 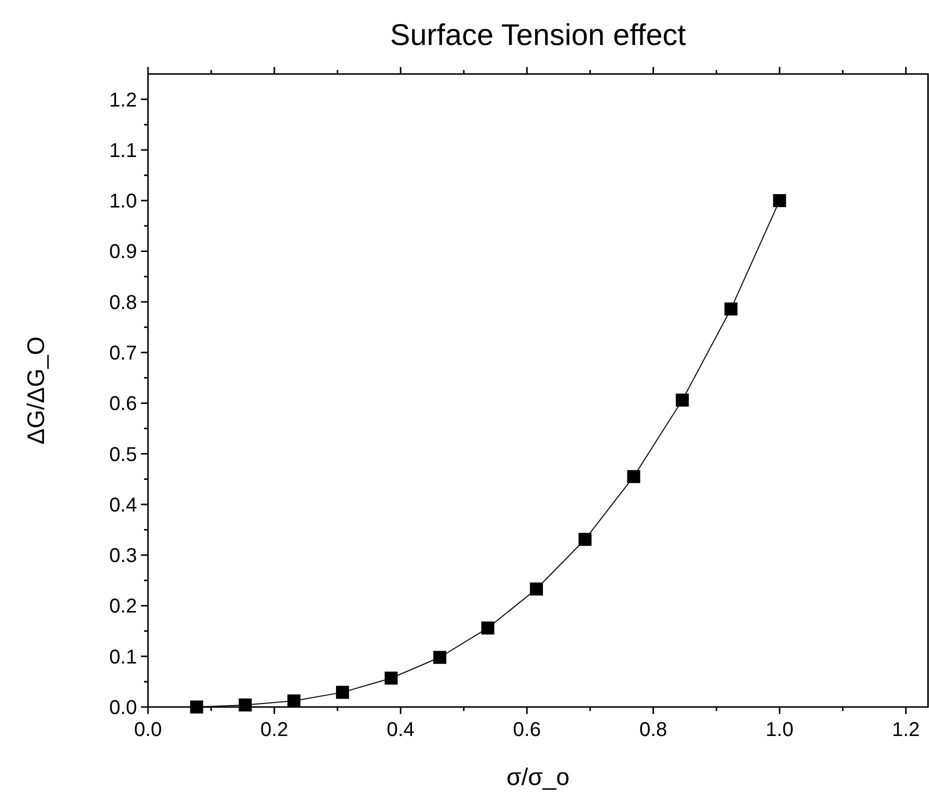 What do you see at coordinates (123, 353) in the screenshot?
I see `y-tick-label: 0.7` at bounding box center [123, 353].